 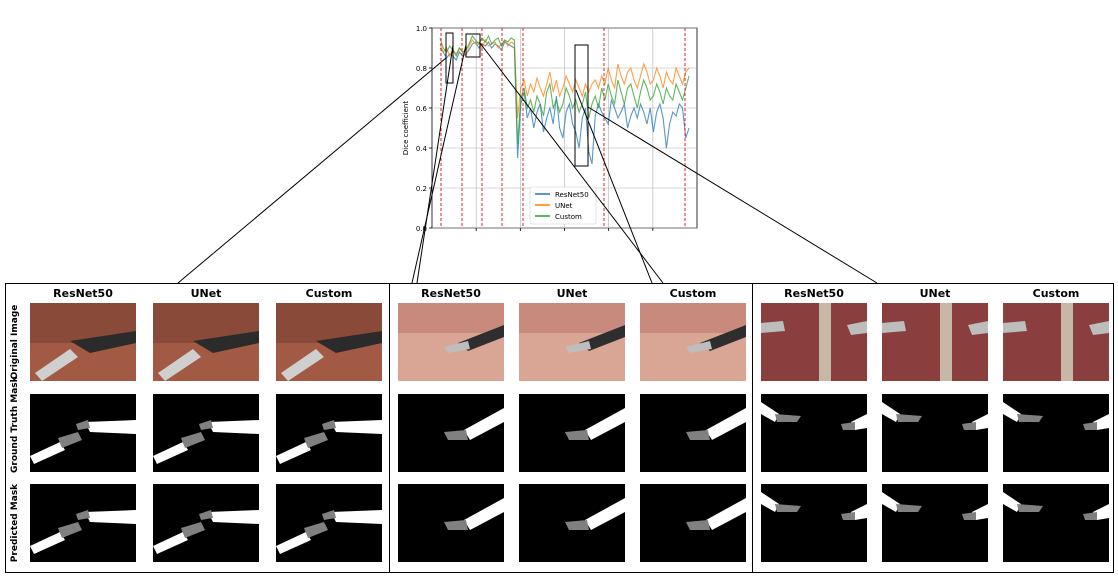 I want to click on legend-label: UNet, so click(x=564, y=206).